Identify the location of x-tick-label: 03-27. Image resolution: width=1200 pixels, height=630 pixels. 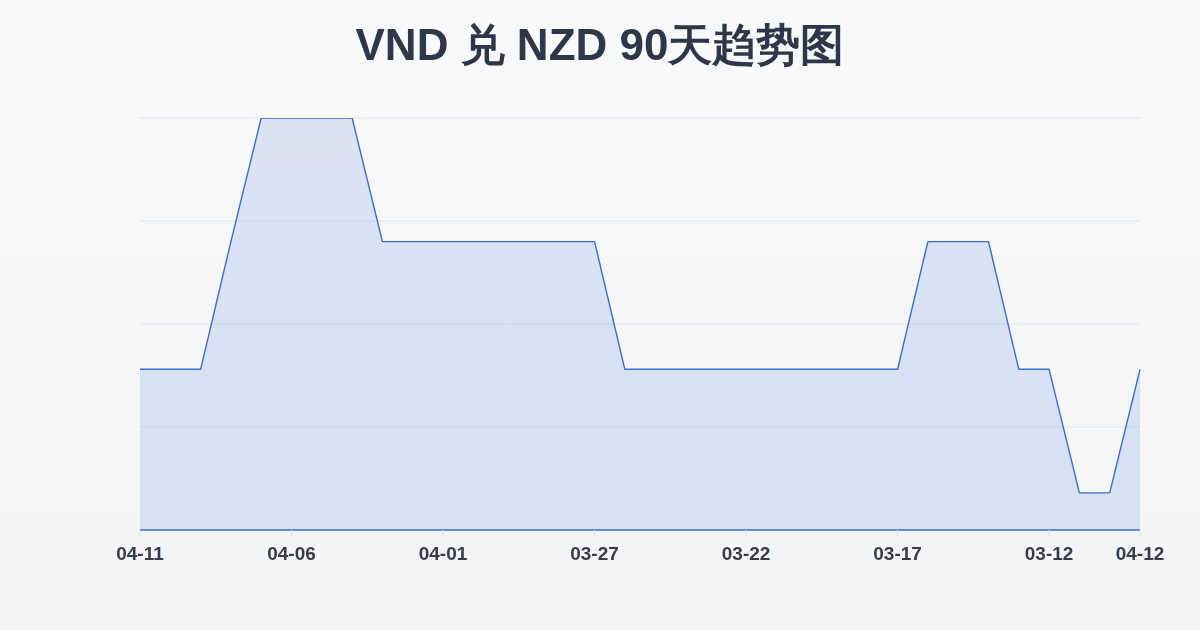
(594, 553).